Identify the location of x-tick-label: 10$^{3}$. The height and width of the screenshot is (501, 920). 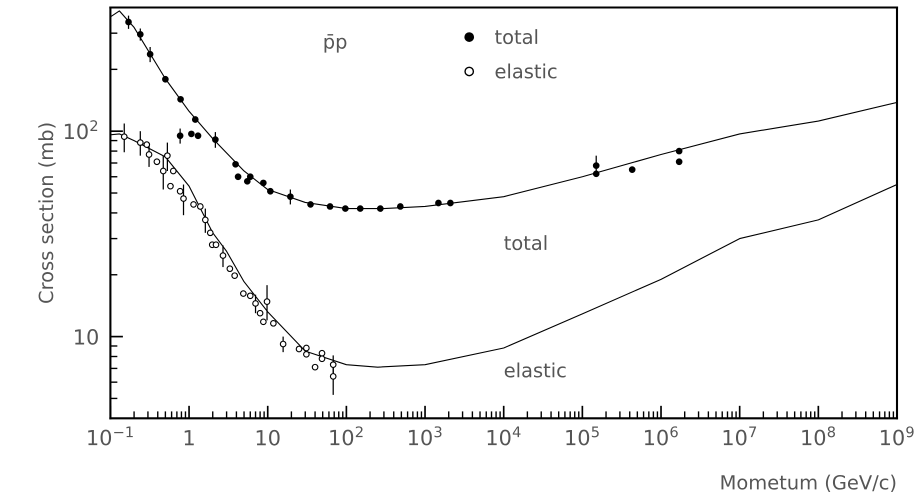
(425, 436).